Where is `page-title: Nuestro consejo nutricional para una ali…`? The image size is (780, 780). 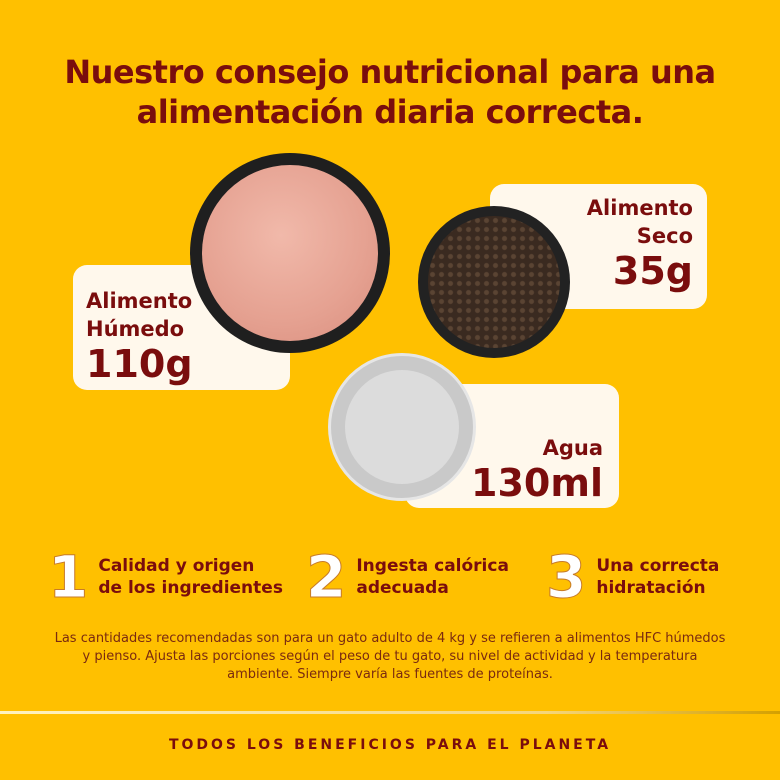 page-title: Nuestro consejo nutricional para una ali… is located at coordinates (390, 92).